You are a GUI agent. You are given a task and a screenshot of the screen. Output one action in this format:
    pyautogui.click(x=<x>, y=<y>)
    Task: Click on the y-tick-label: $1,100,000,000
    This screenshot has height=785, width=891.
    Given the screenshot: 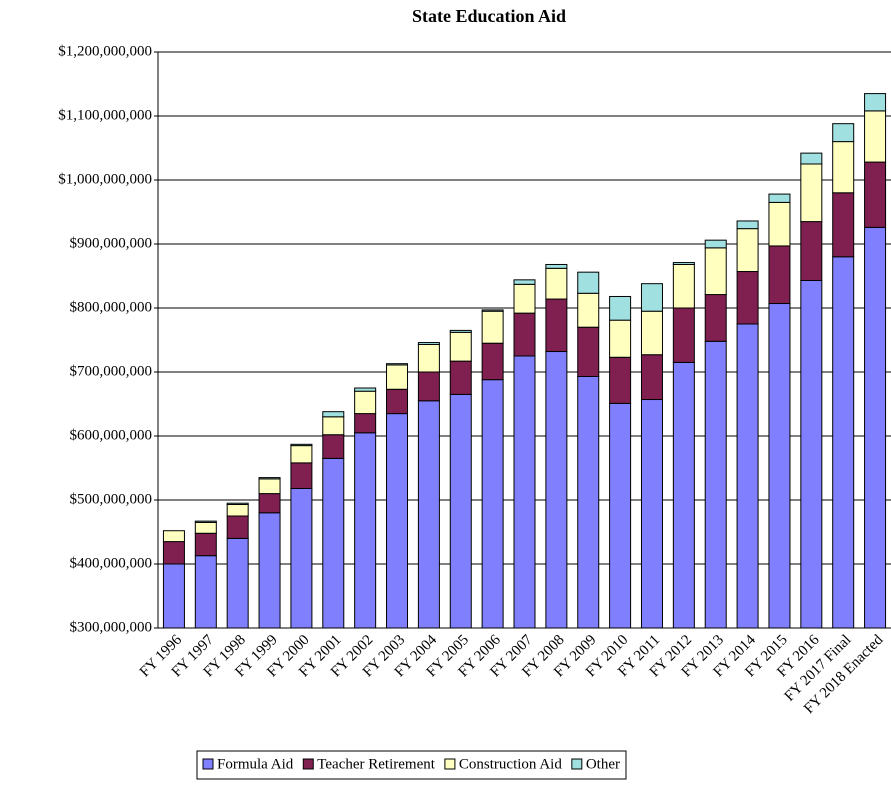 What is the action you would take?
    pyautogui.click(x=105, y=115)
    